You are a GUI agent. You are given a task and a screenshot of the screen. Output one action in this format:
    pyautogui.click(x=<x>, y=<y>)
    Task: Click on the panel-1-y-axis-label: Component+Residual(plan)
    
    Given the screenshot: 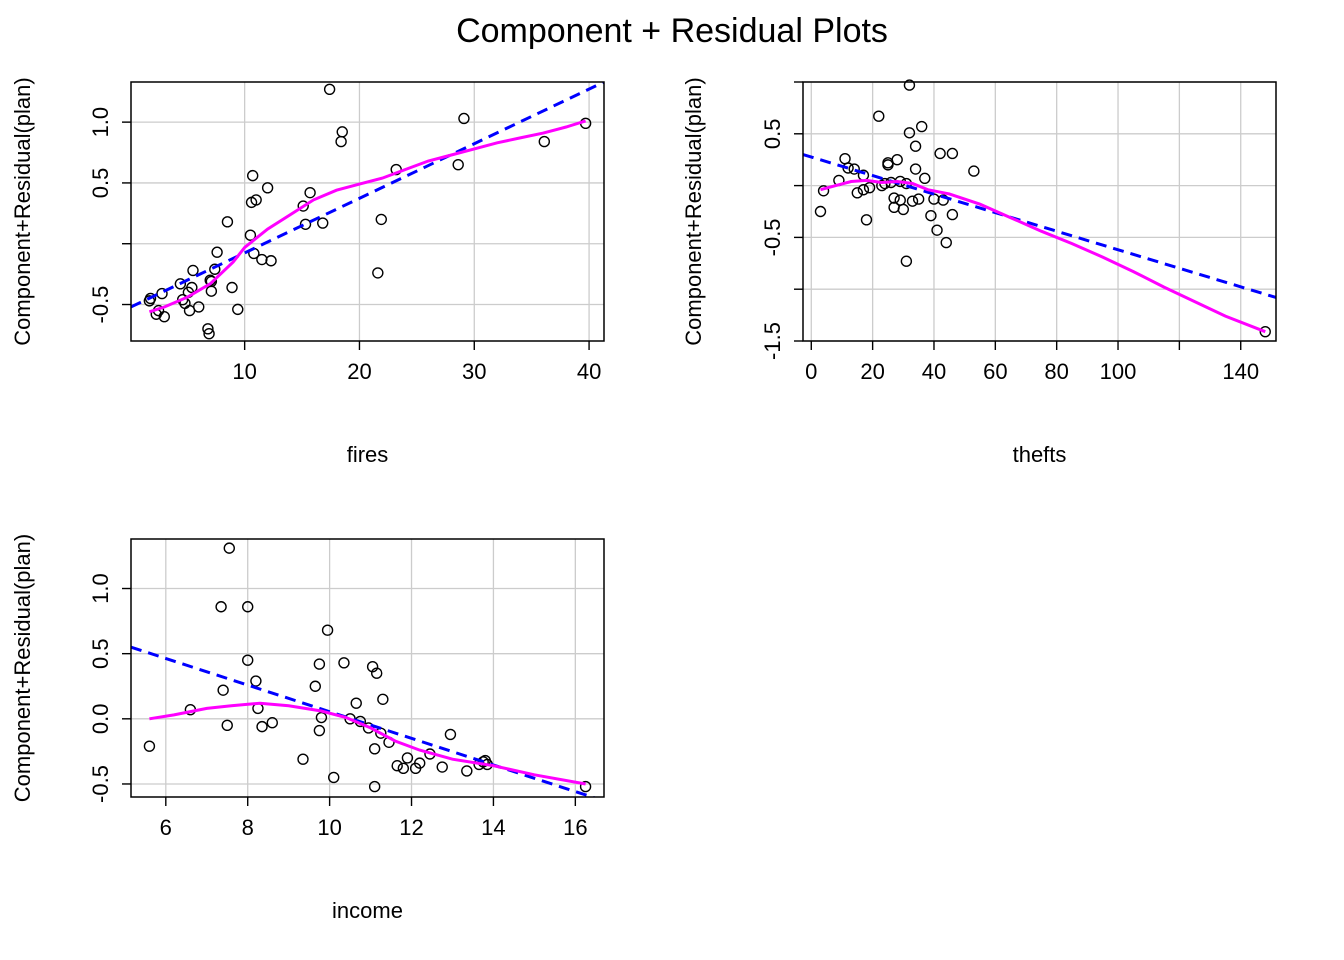 What is the action you would take?
    pyautogui.click(x=22, y=211)
    